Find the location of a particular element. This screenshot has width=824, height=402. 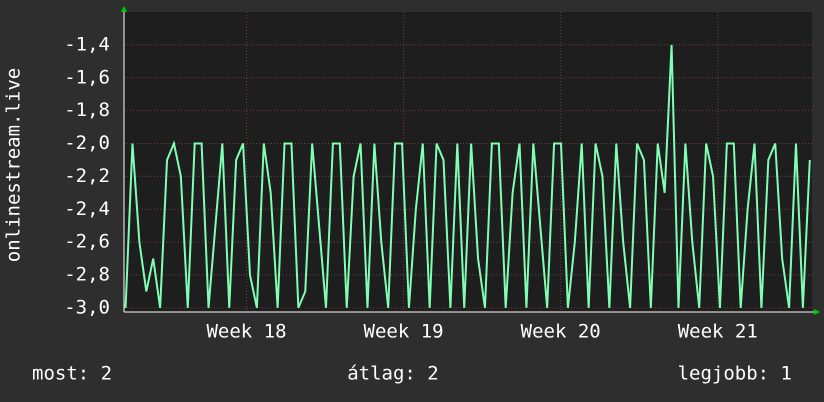

y-tick-label: -1,4 is located at coordinates (87, 44).